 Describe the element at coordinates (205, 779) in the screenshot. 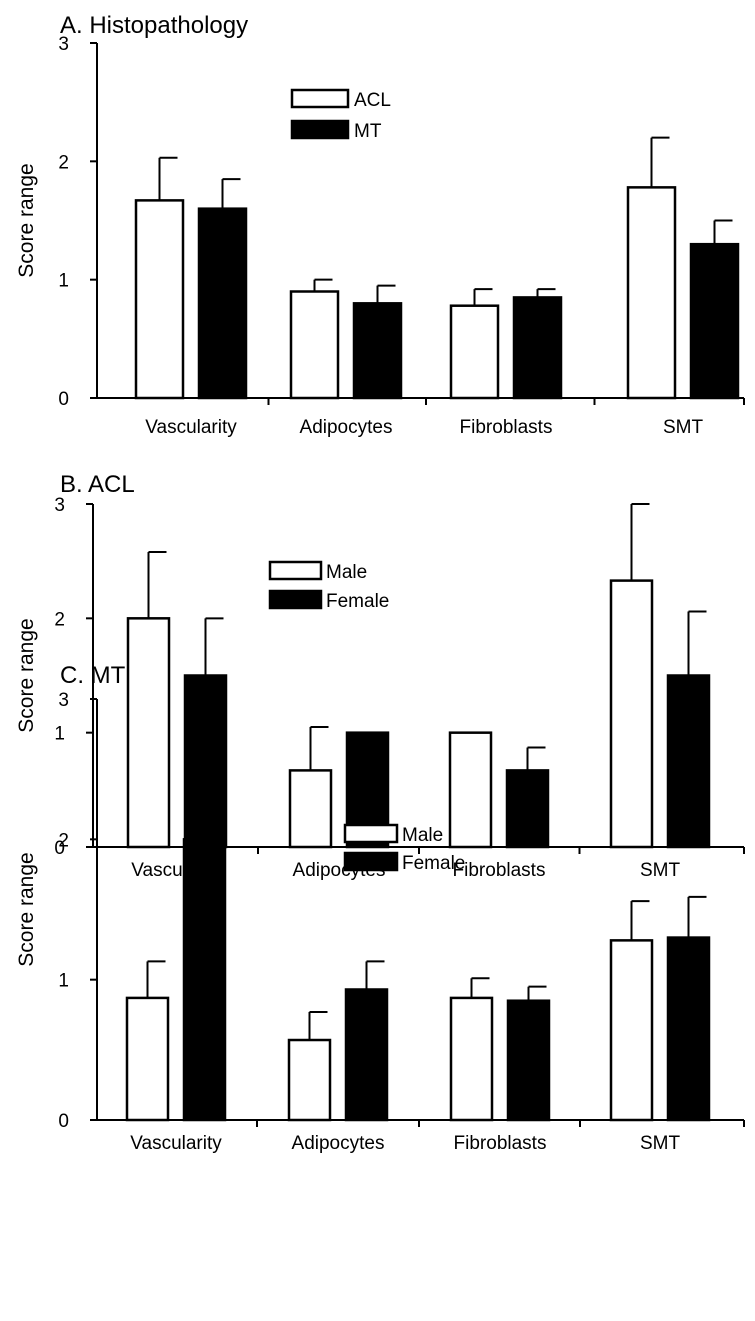

I see `significance-marker: *` at that location.